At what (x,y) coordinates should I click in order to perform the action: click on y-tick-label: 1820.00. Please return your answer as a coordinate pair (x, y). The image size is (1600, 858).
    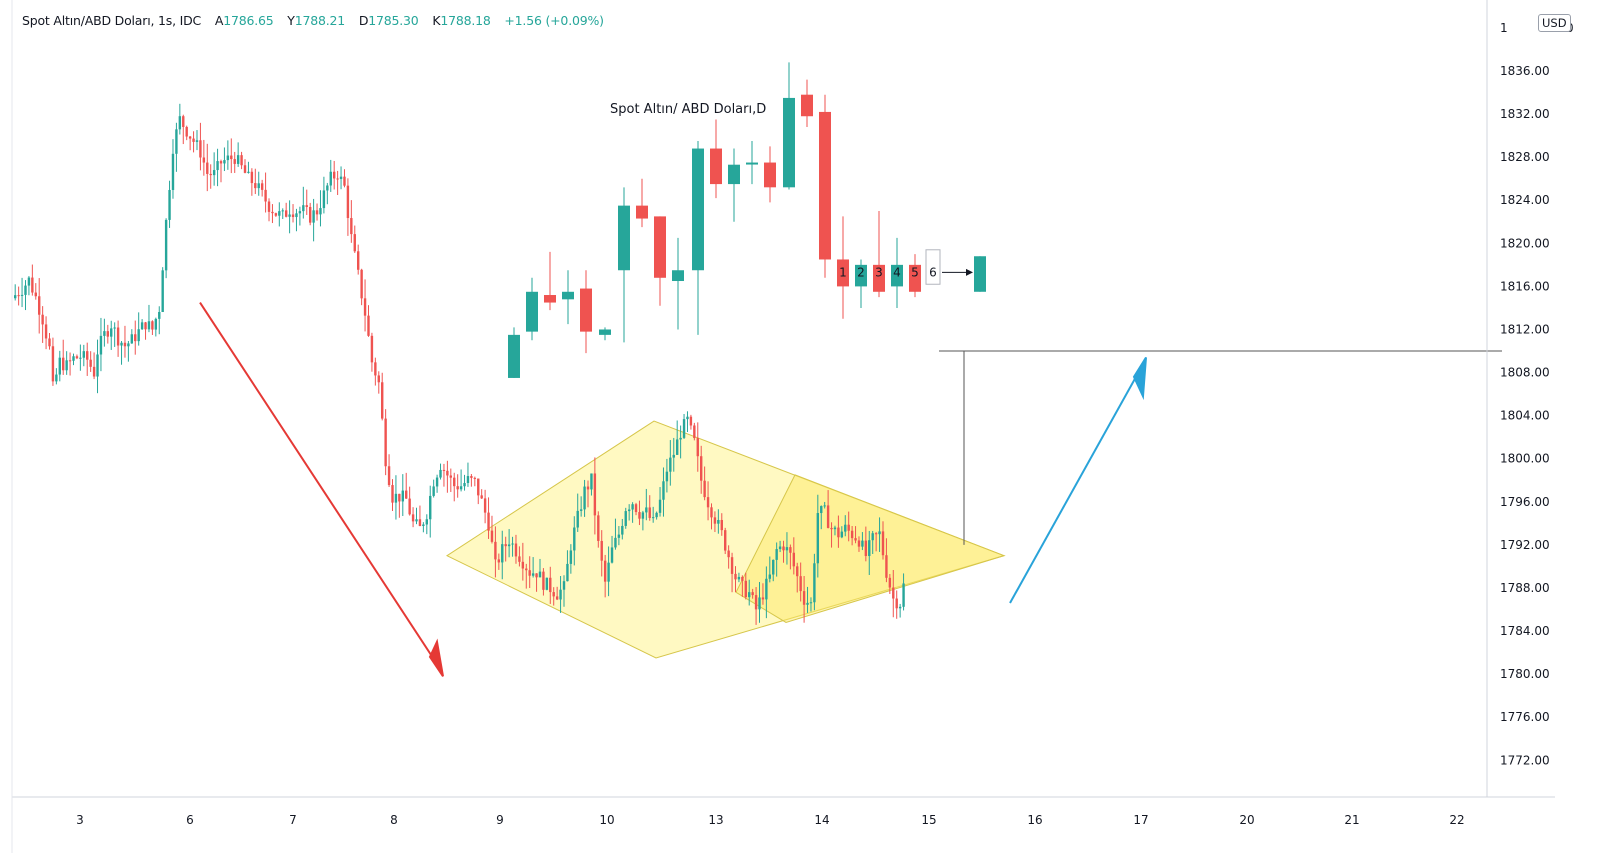
    Looking at the image, I should click on (1525, 243).